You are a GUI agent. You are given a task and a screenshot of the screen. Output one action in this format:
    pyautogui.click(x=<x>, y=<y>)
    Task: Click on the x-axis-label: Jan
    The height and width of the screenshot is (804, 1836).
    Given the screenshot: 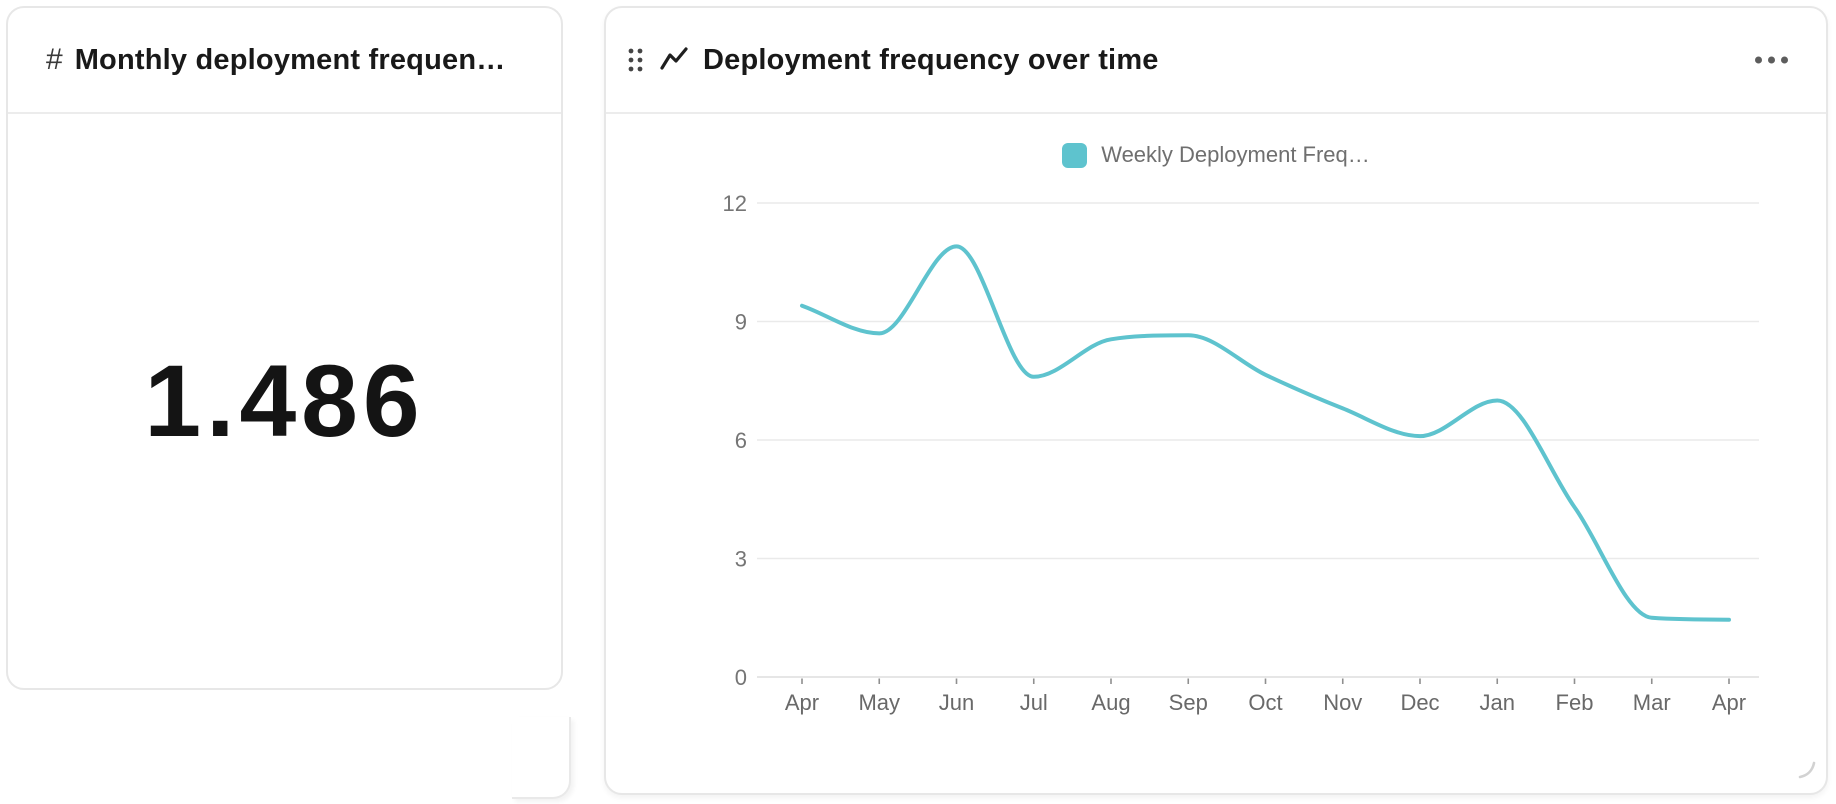 What is the action you would take?
    pyautogui.click(x=1497, y=702)
    